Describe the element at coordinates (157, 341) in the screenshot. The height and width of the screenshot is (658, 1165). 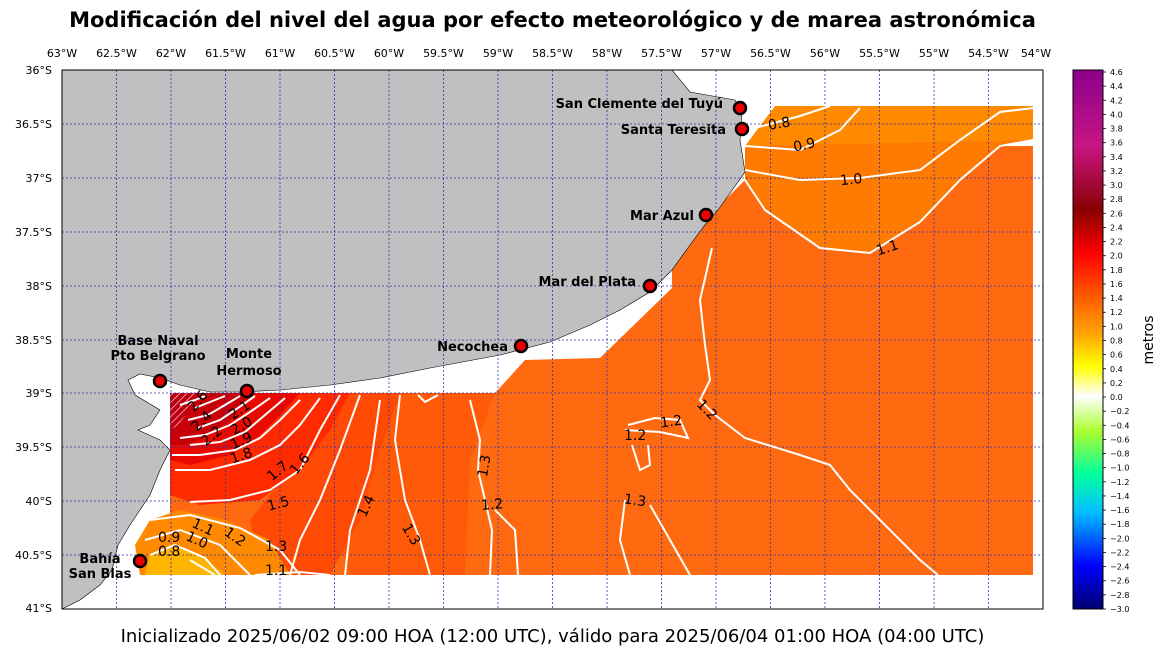
I see `station-label-base-naval-1: Base Naval` at that location.